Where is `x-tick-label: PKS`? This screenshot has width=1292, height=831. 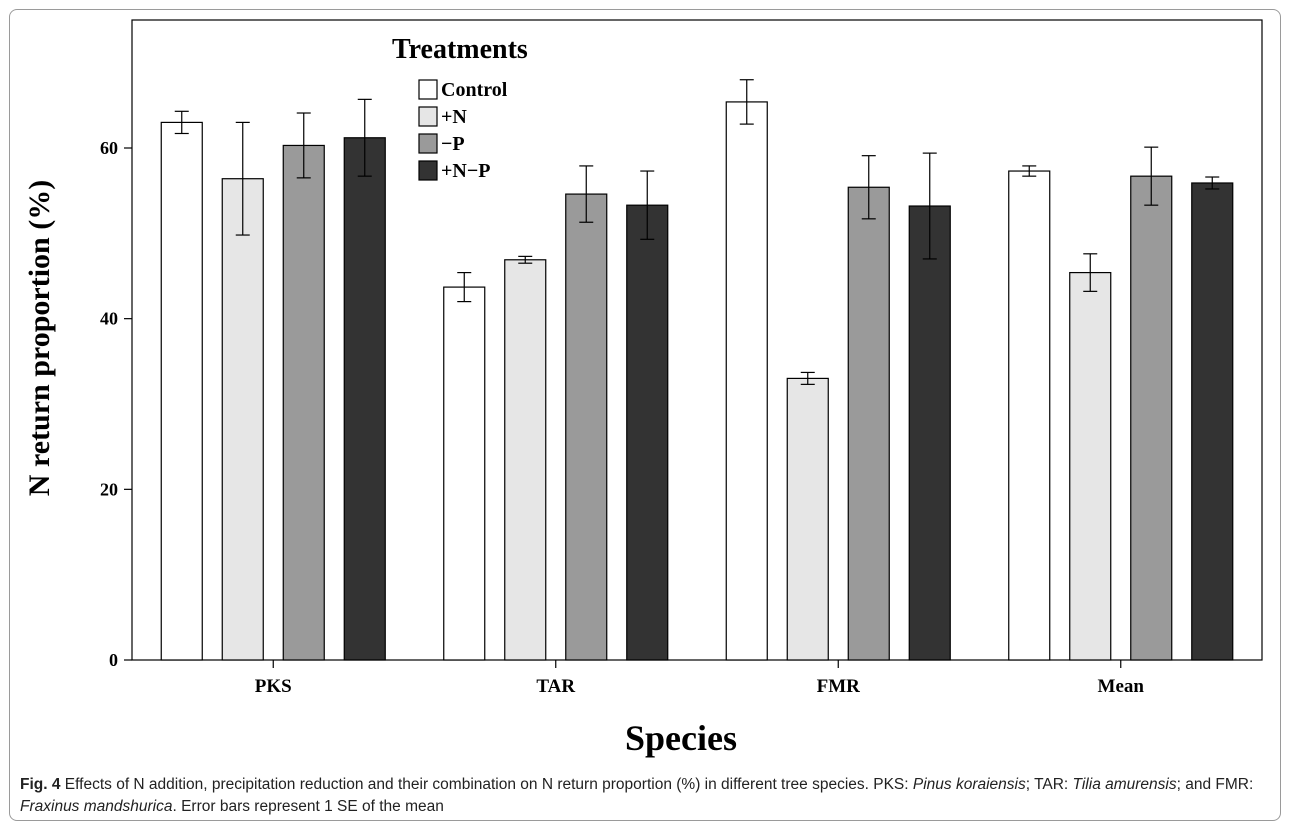 x-tick-label: PKS is located at coordinates (273, 686).